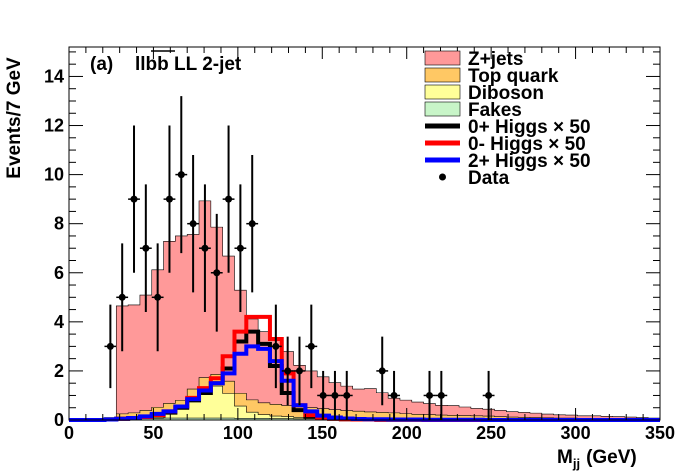 The height and width of the screenshot is (472, 696). Describe the element at coordinates (611, 457) in the screenshot. I see `x-axis-label-unit: (GeV)` at that location.